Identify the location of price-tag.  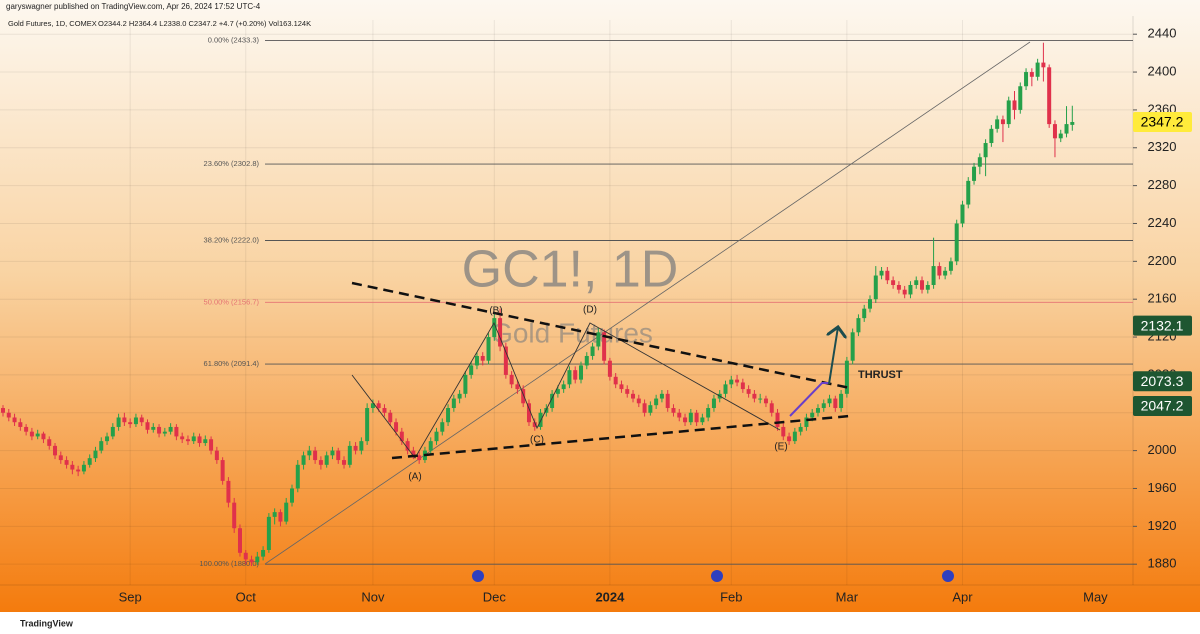
(1162, 325).